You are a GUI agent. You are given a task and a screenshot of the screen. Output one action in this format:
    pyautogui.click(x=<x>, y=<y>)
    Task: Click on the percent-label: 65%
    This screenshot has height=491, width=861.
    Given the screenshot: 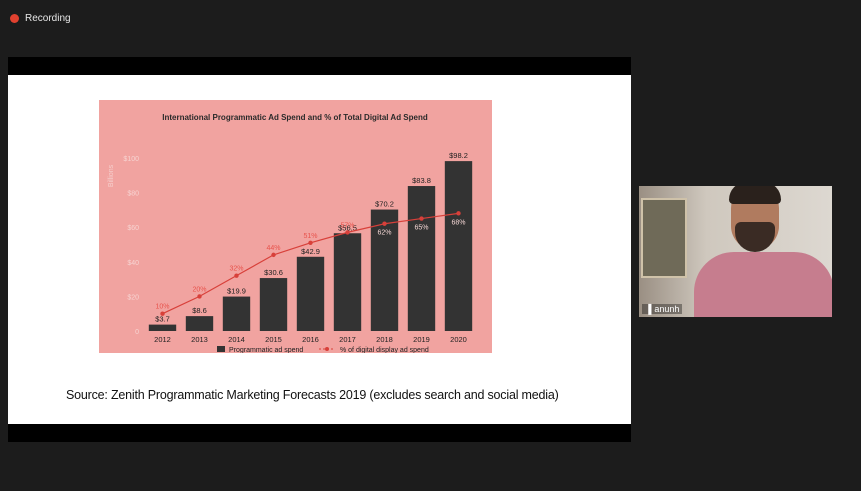 What is the action you would take?
    pyautogui.click(x=421, y=228)
    